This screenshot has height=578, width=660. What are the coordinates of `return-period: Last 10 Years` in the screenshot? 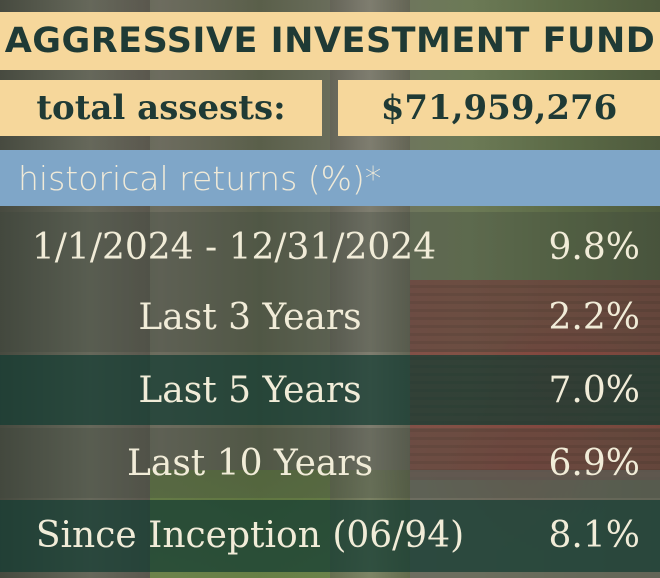 It's located at (250, 463).